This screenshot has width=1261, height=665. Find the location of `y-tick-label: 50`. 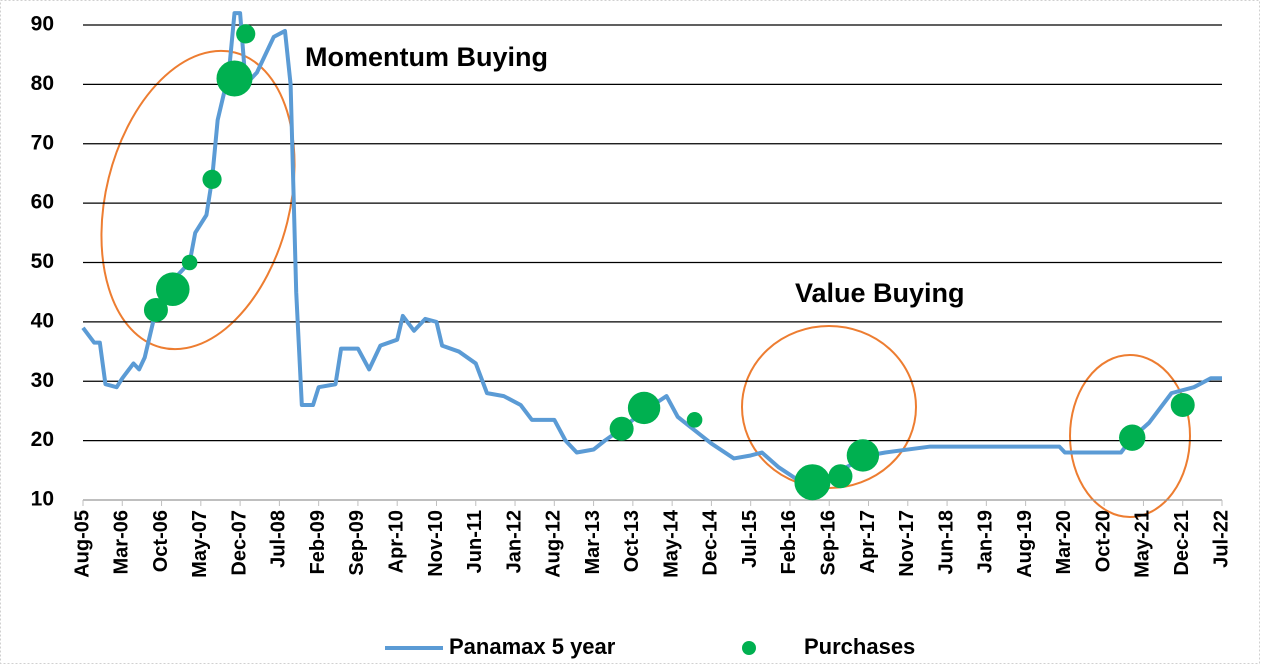

y-tick-label: 50 is located at coordinates (42, 261).